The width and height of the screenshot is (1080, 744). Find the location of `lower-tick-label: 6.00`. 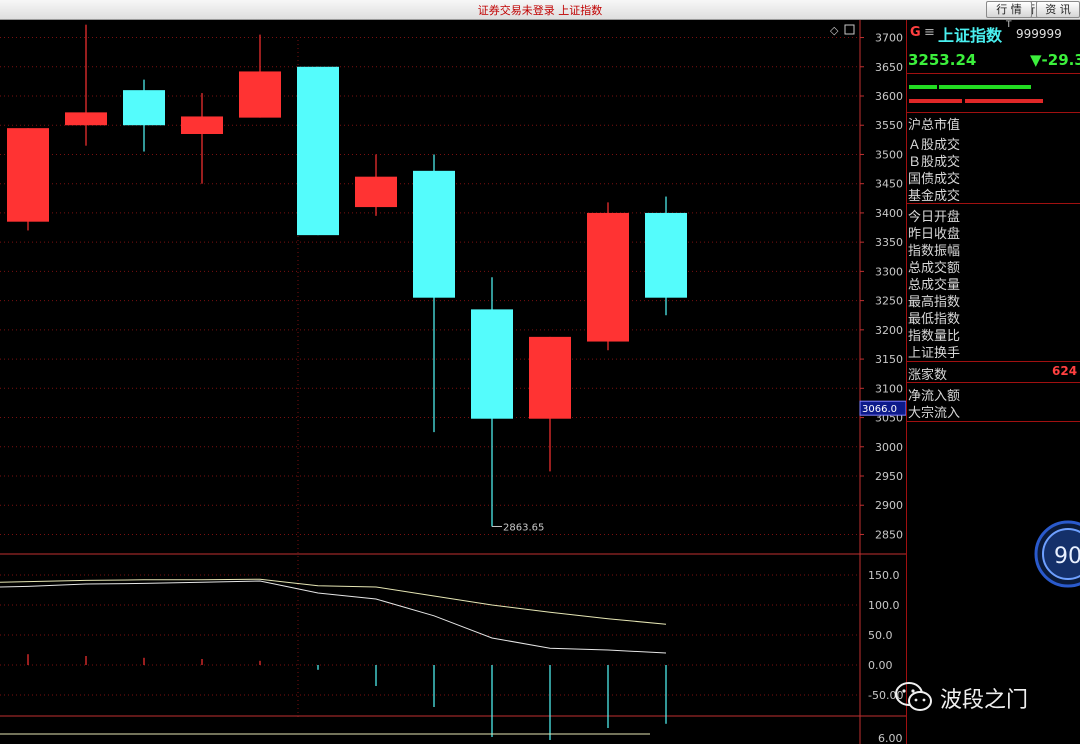

lower-tick-label: 6.00 is located at coordinates (890, 738).